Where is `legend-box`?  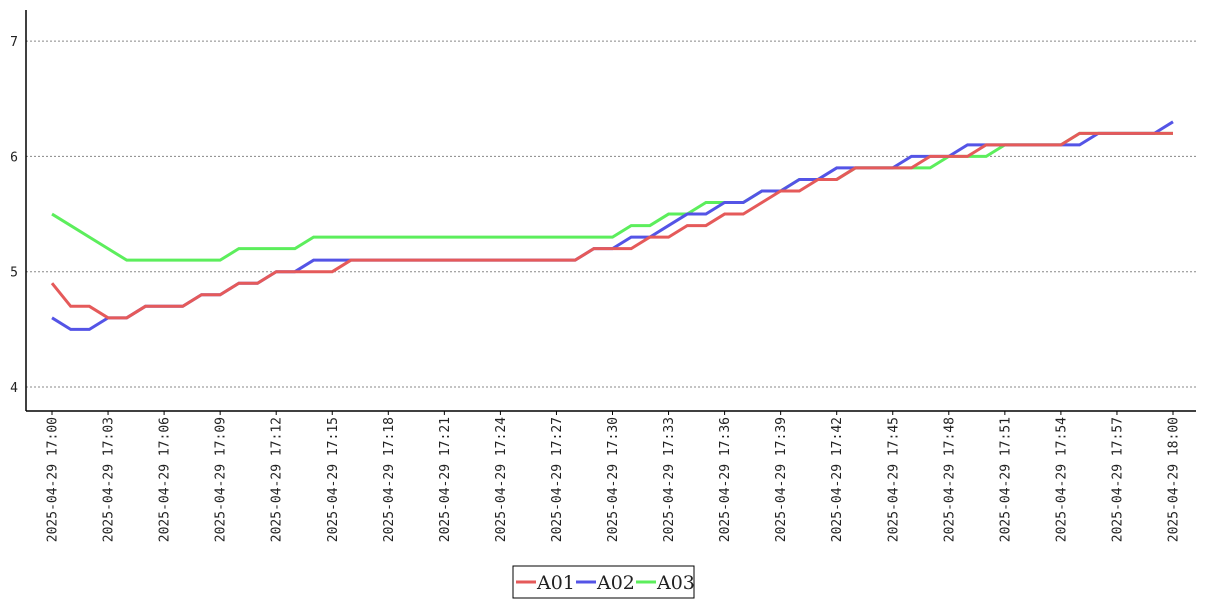 legend-box is located at coordinates (603, 582).